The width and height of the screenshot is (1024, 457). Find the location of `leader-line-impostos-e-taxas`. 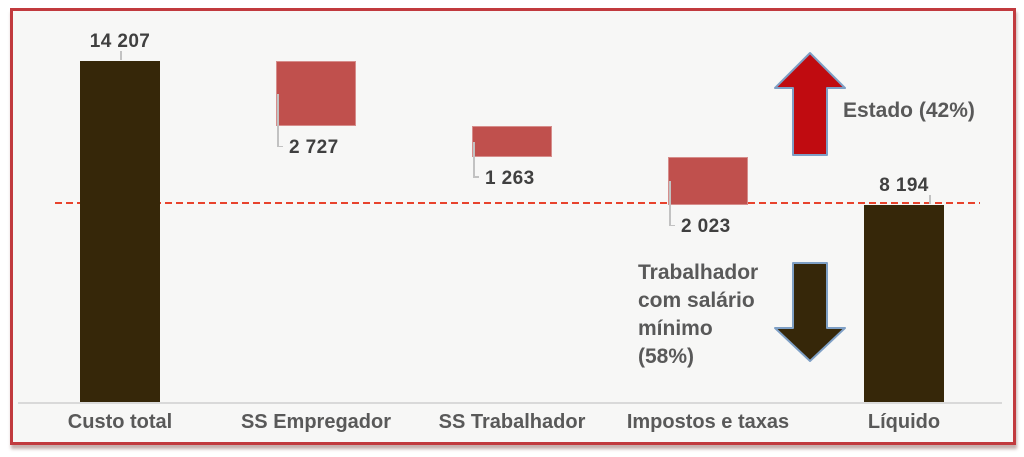

leader-line-impostos-e-taxas is located at coordinates (670, 204).